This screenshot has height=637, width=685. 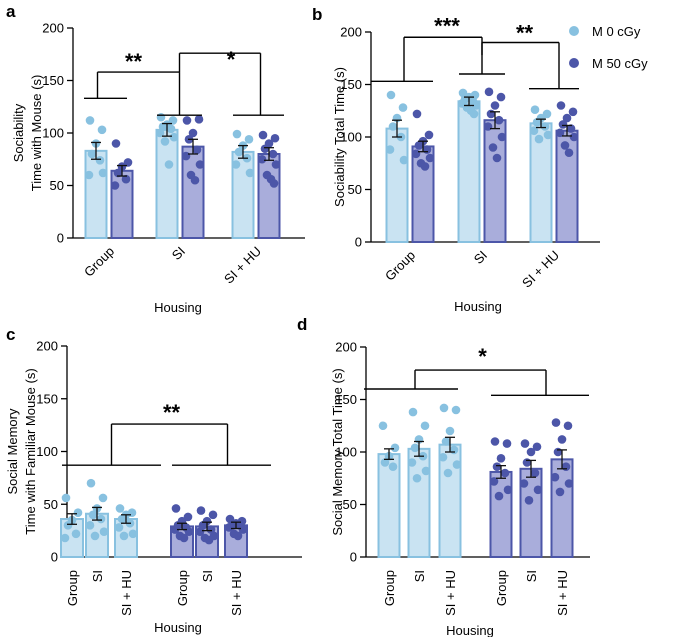 What do you see at coordinates (36, 133) in the screenshot?
I see `y-axis-label-line: Time with Mouse (s)` at bounding box center [36, 133].